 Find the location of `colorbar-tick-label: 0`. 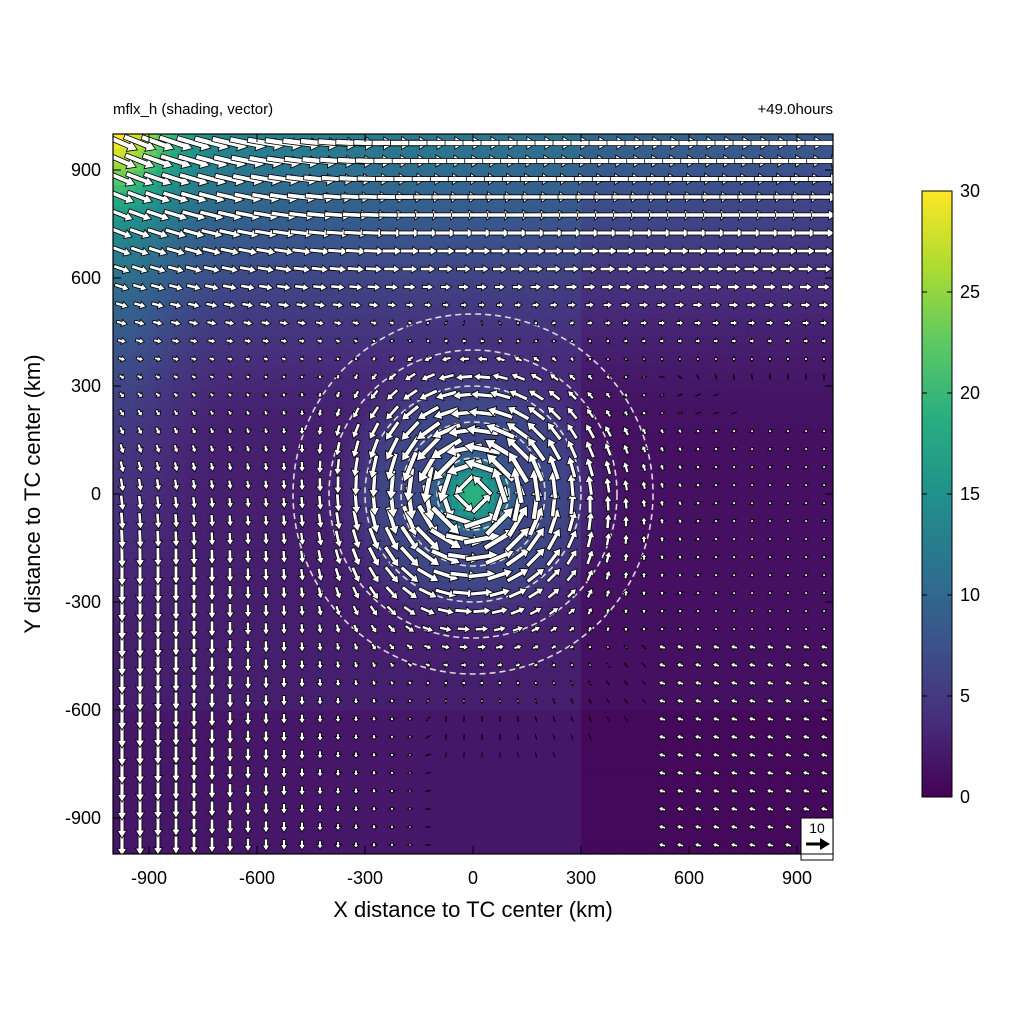

colorbar-tick-label: 0 is located at coordinates (965, 797).